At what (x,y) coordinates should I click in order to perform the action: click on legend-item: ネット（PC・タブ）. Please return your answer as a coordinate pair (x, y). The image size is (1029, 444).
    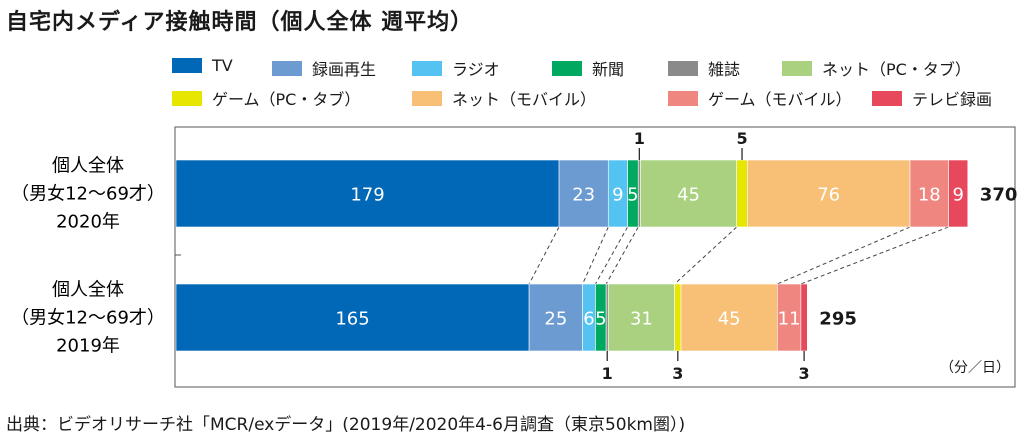
    Looking at the image, I should click on (876, 68).